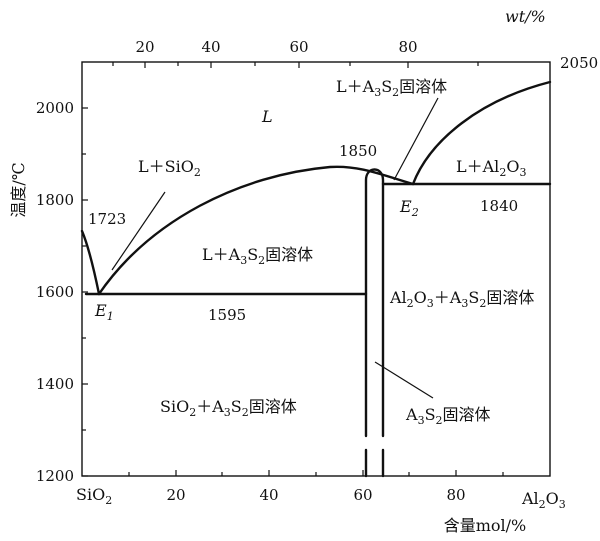 The height and width of the screenshot is (541, 600). What do you see at coordinates (543, 500) in the screenshot?
I see `x-right-end-al2o3: Al2O3` at bounding box center [543, 500].